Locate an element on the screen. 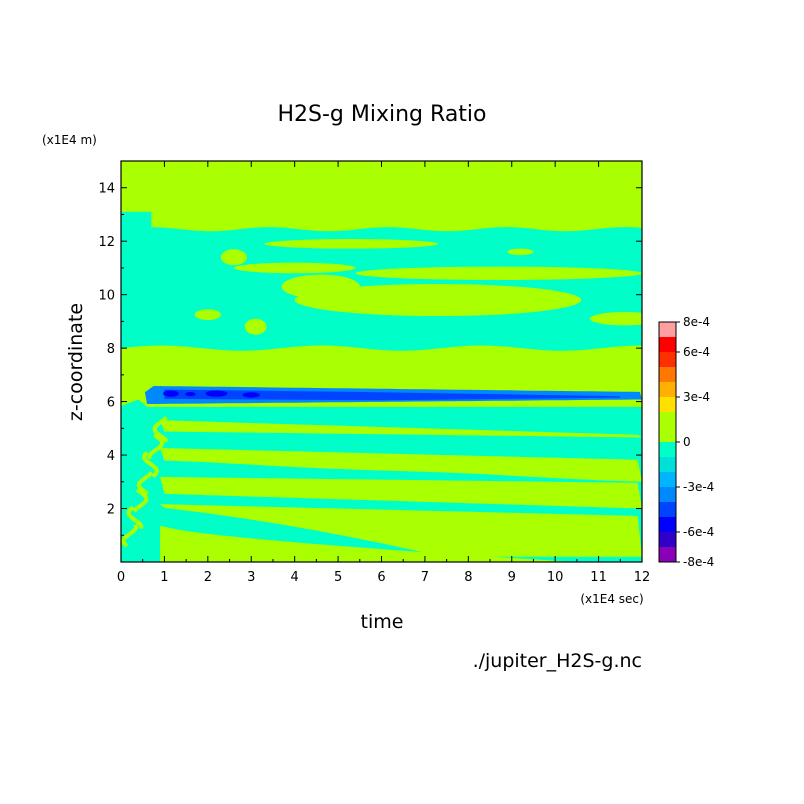  colorbar-label: 0 is located at coordinates (687, 442).